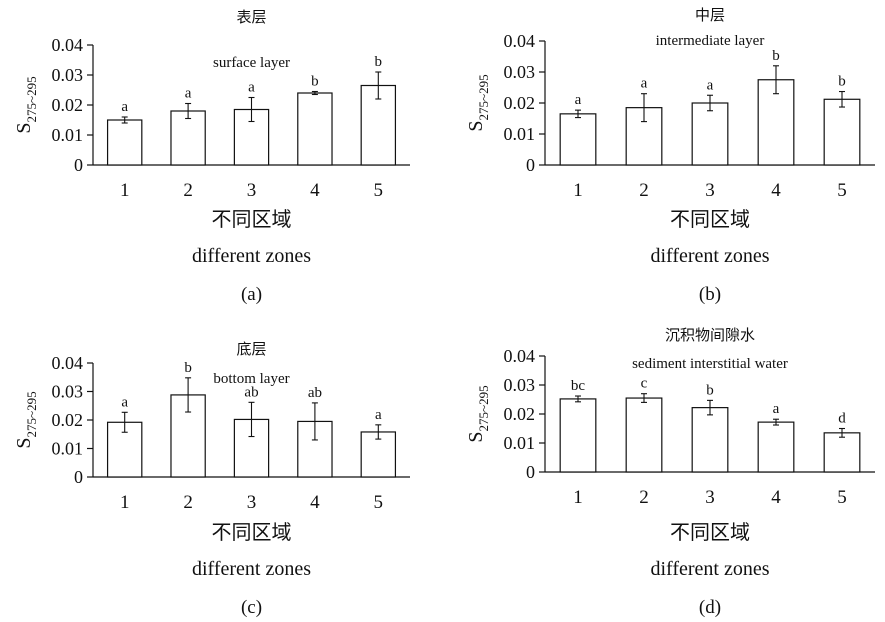  Describe the element at coordinates (710, 15) in the screenshot. I see `chart-title-cn: 中层` at that location.